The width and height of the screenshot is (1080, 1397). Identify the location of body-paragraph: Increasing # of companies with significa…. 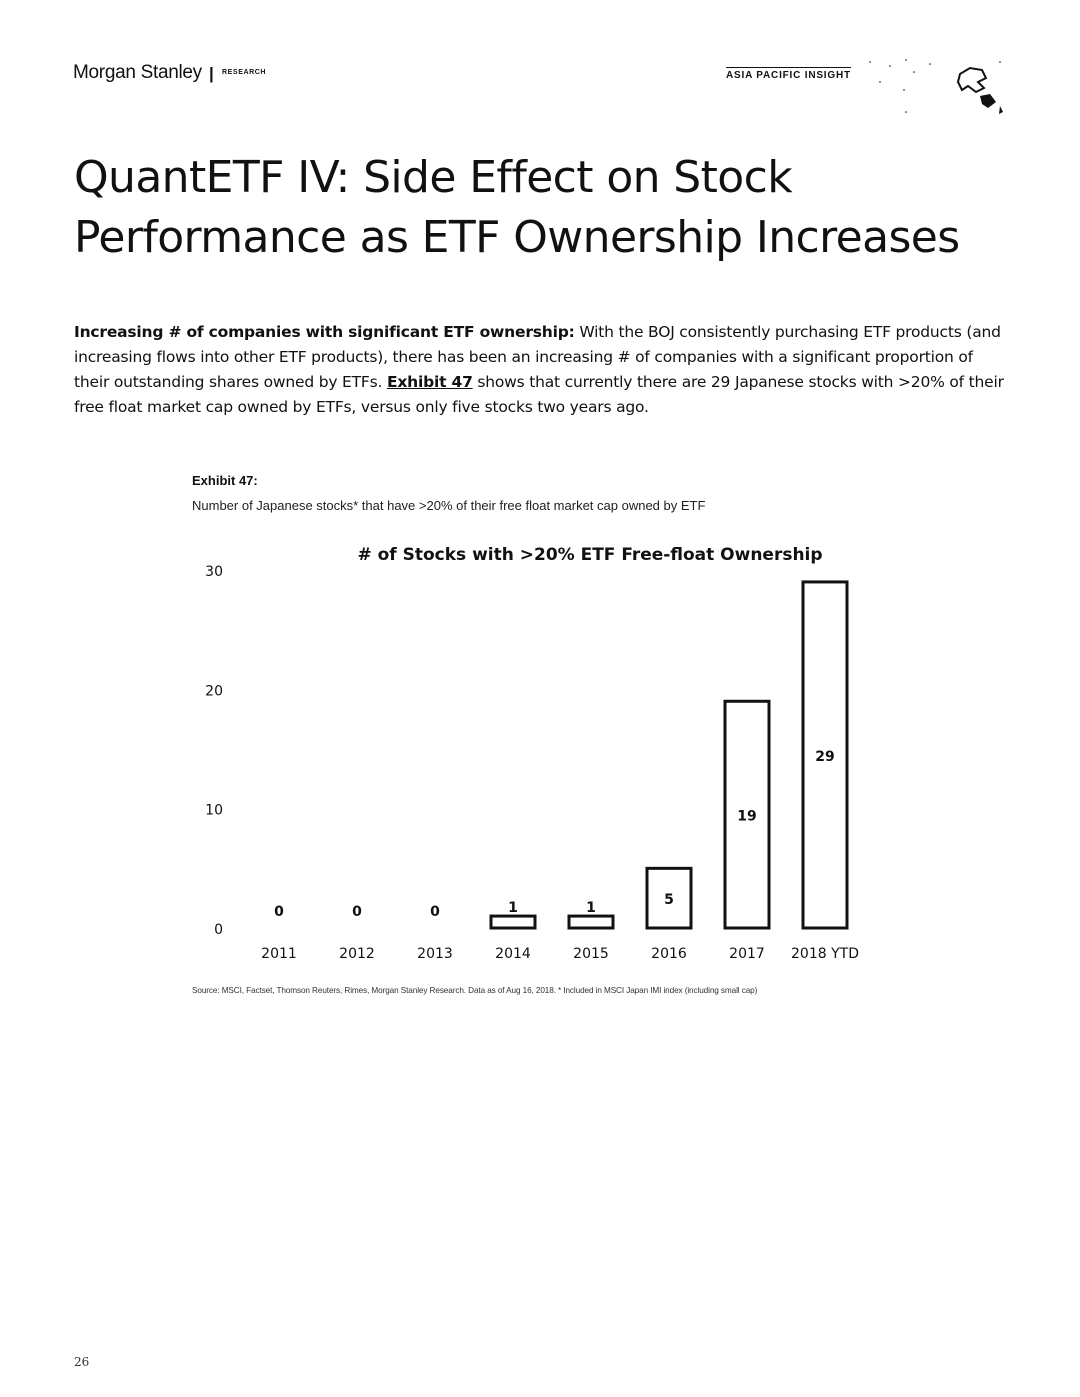
(542, 370).